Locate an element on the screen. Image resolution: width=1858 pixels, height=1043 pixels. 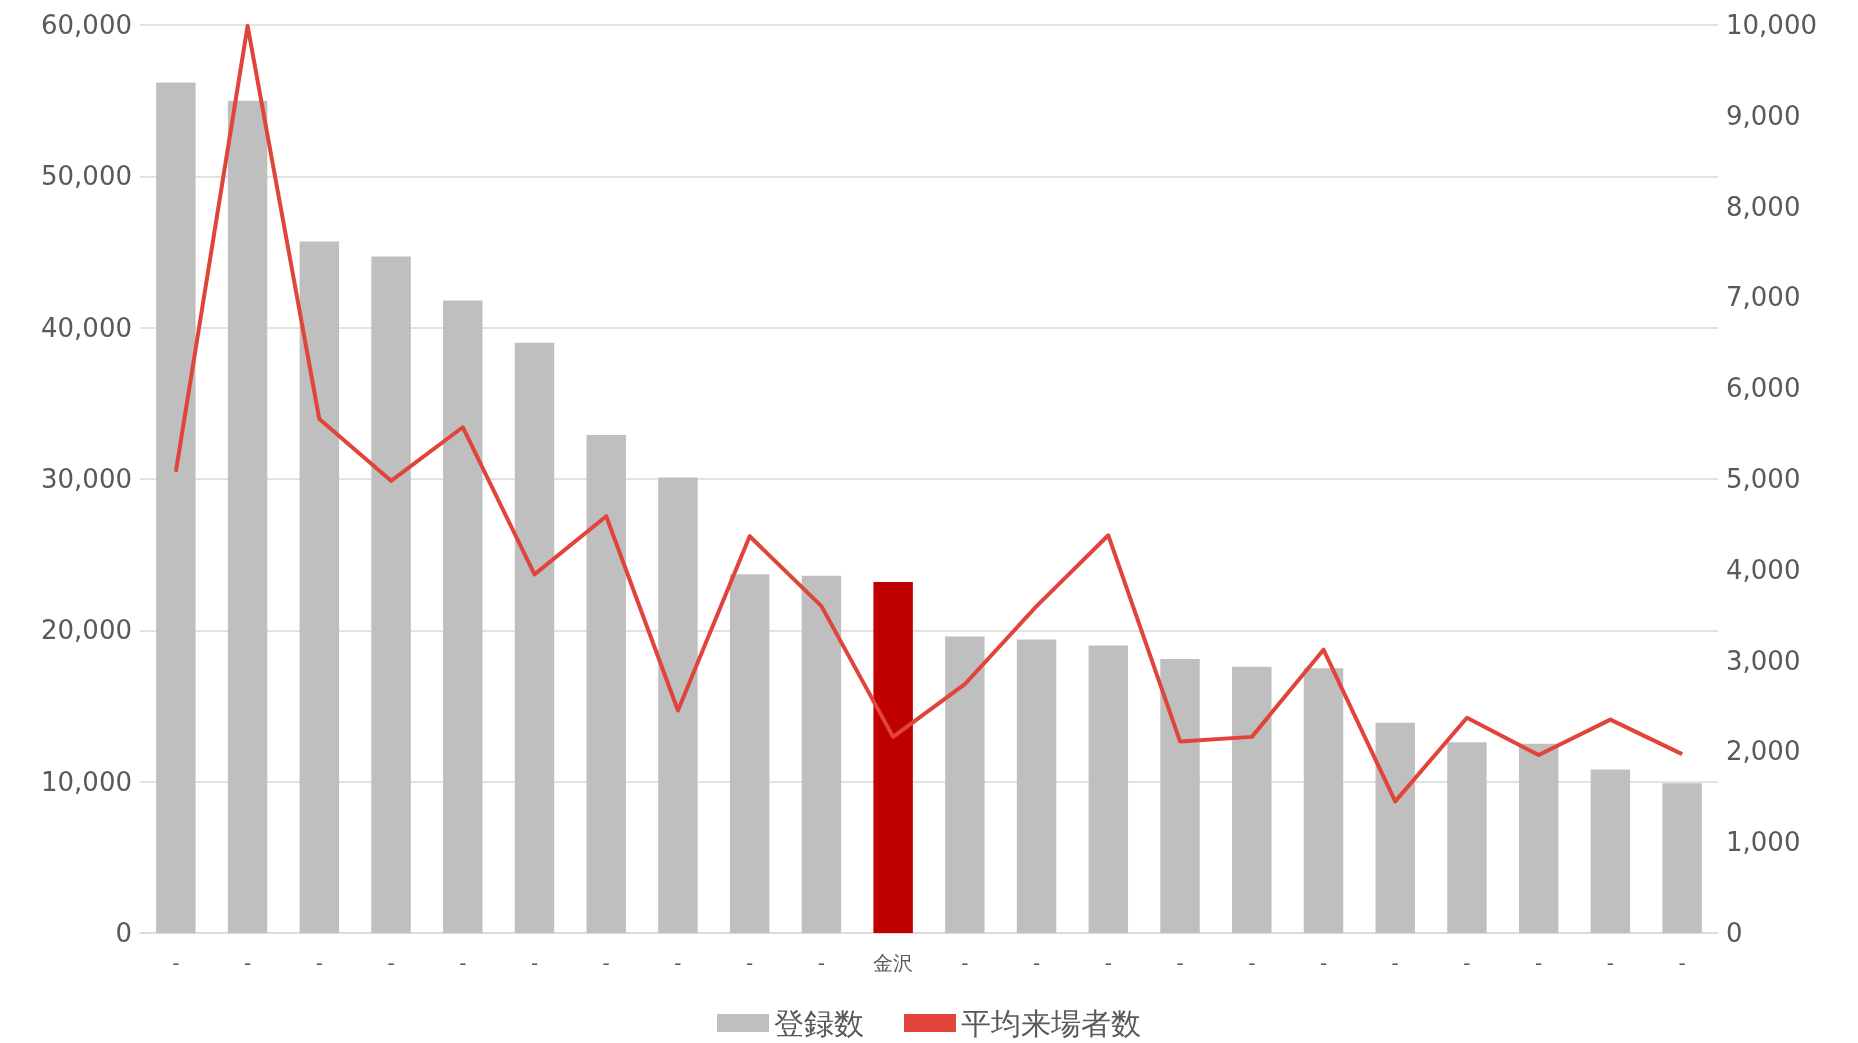
y2-tick-label: 1,000 is located at coordinates (1763, 842).